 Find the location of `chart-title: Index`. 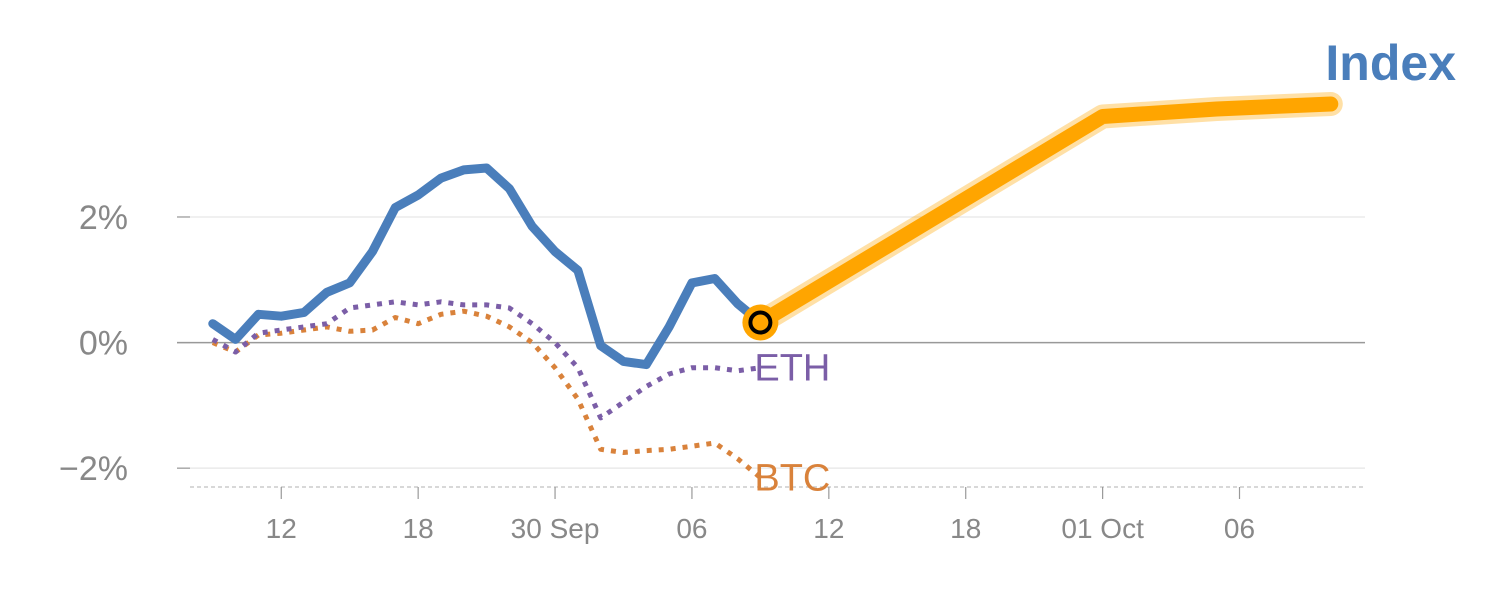

chart-title: Index is located at coordinates (1390, 63).